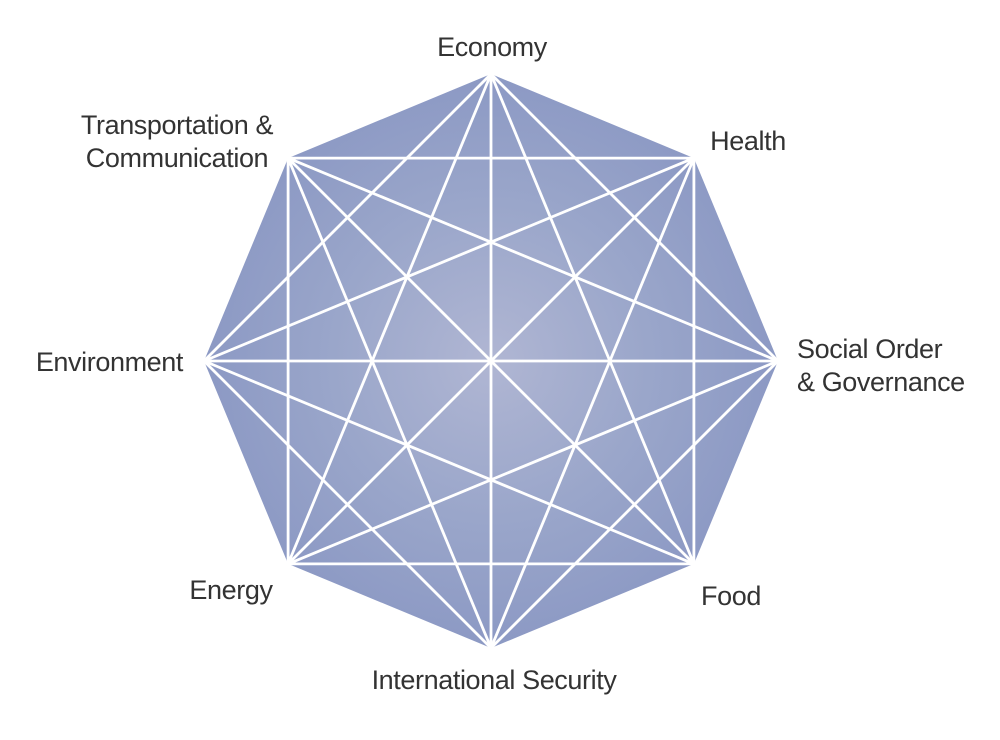 The height and width of the screenshot is (740, 1000). Describe the element at coordinates (389, 319) in the screenshot. I see `edge-economy--energy` at that location.